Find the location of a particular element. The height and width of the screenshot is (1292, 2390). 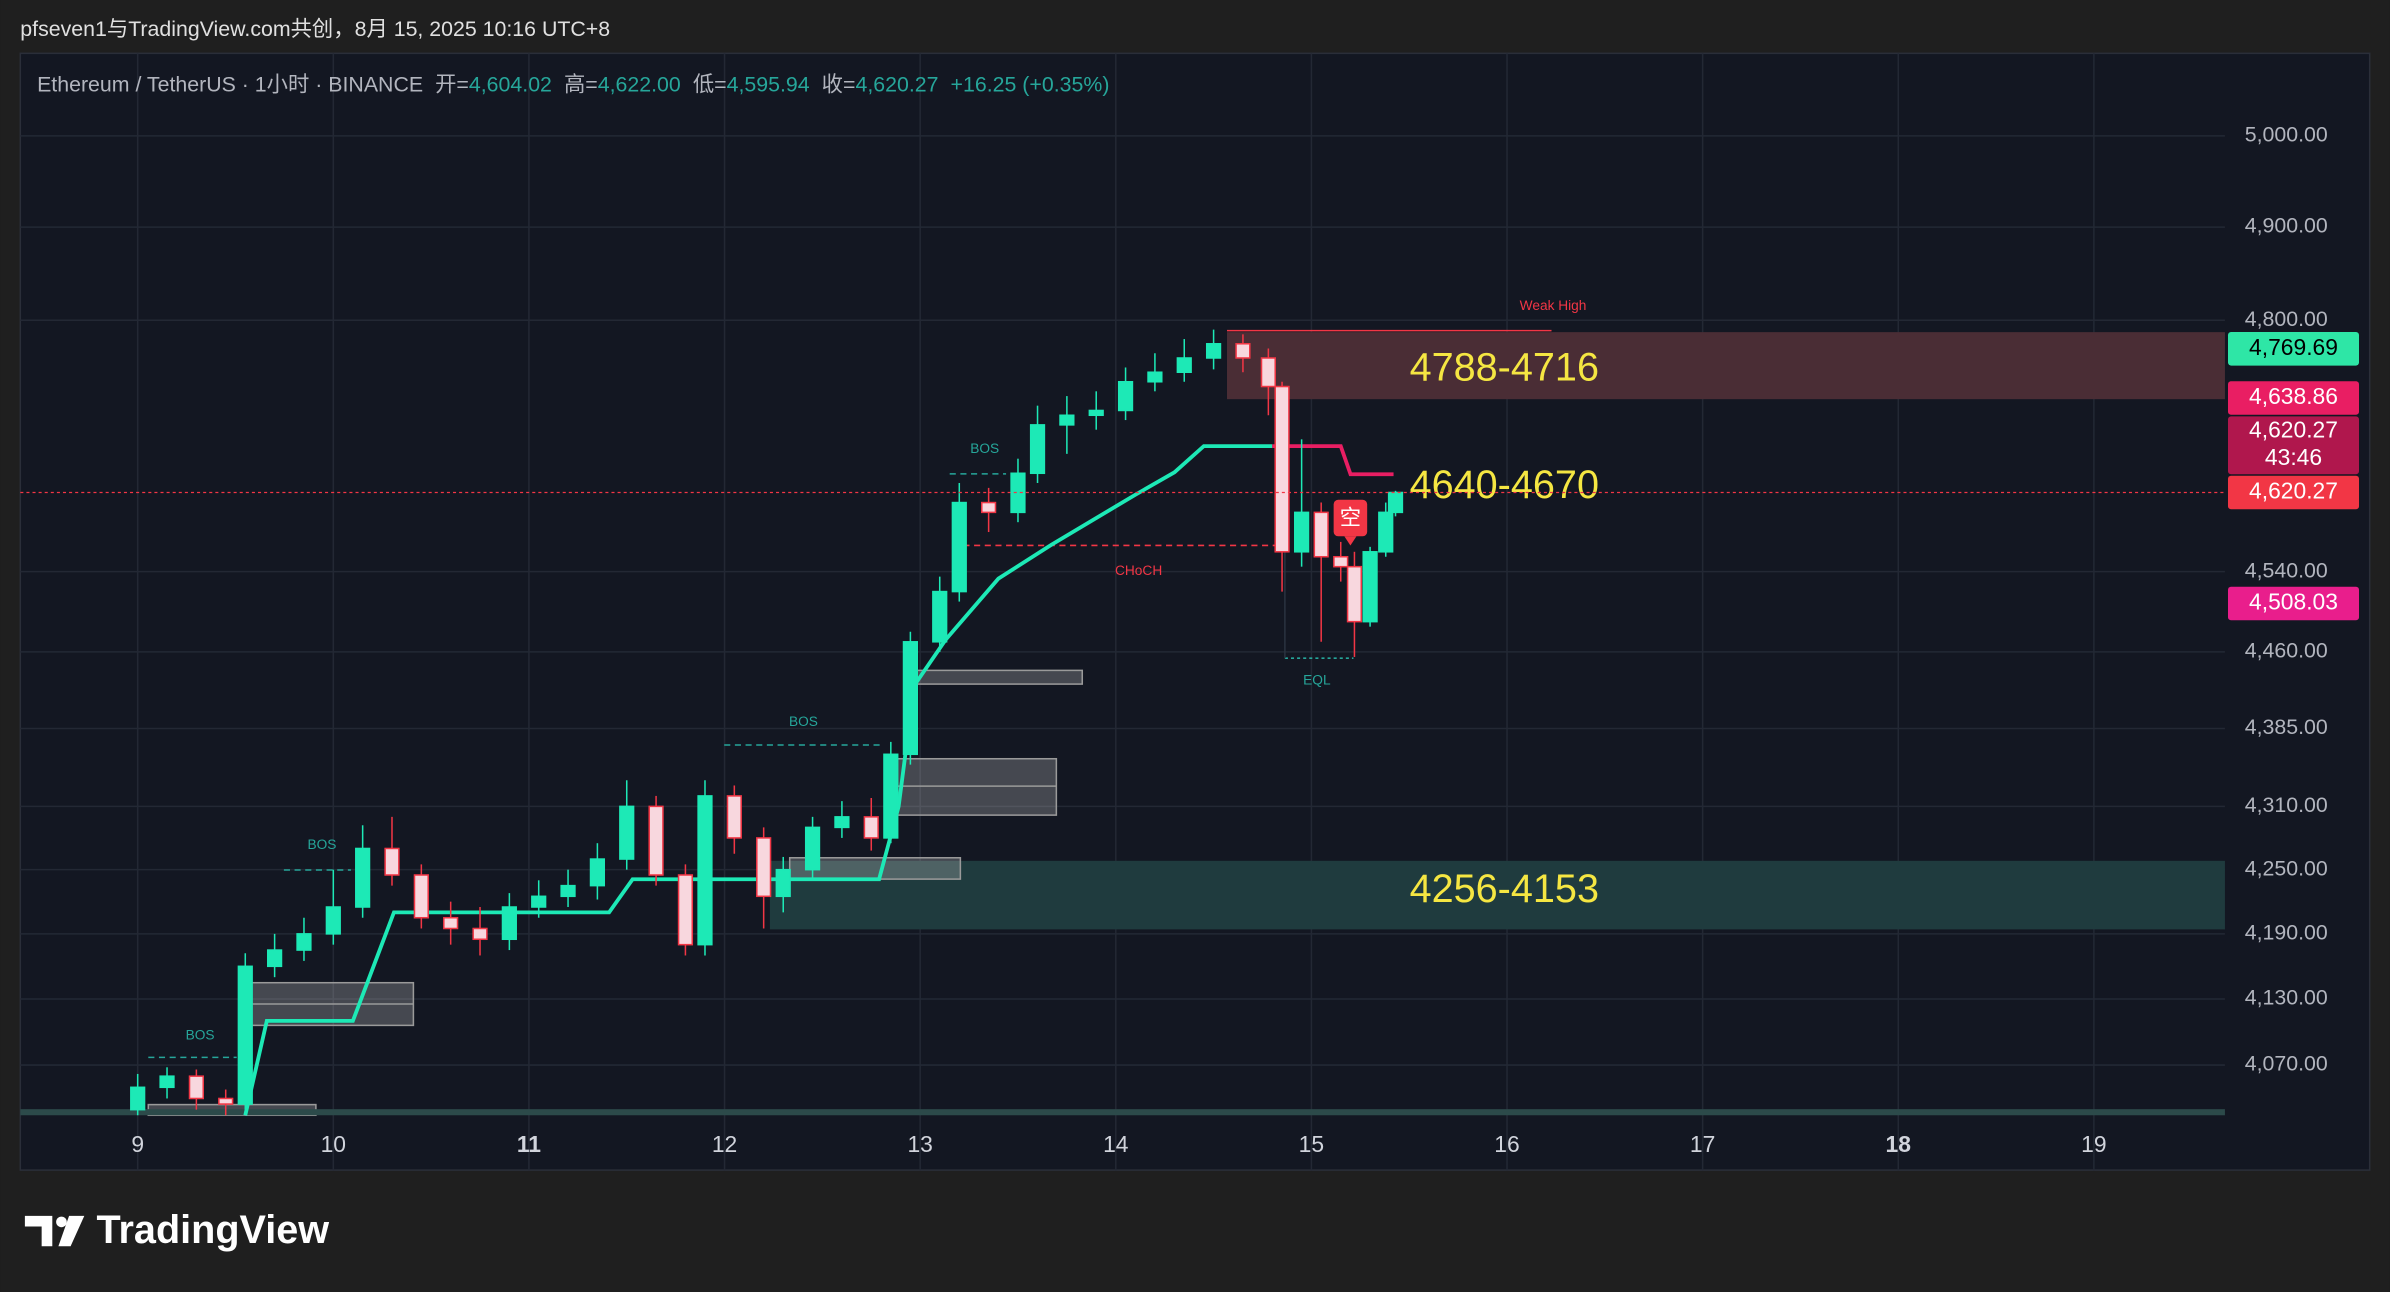

trailing-stop is located at coordinates (1333, 460).